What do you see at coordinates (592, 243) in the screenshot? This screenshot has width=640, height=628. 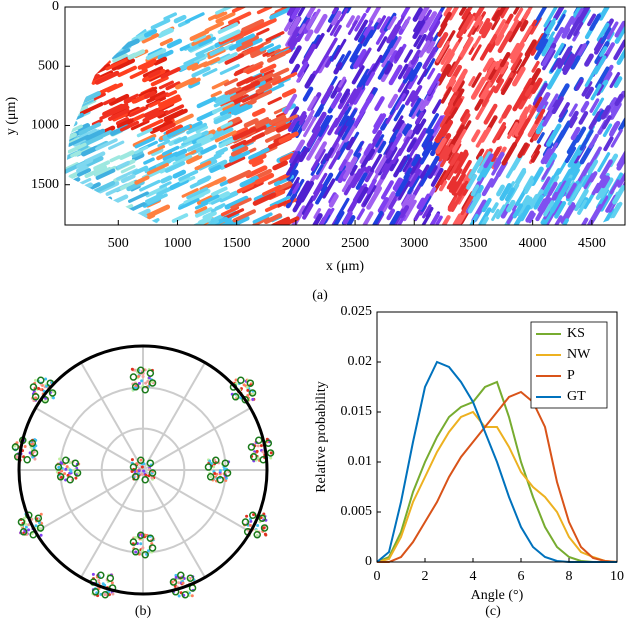 I see `x-tick-label: 4500` at bounding box center [592, 243].